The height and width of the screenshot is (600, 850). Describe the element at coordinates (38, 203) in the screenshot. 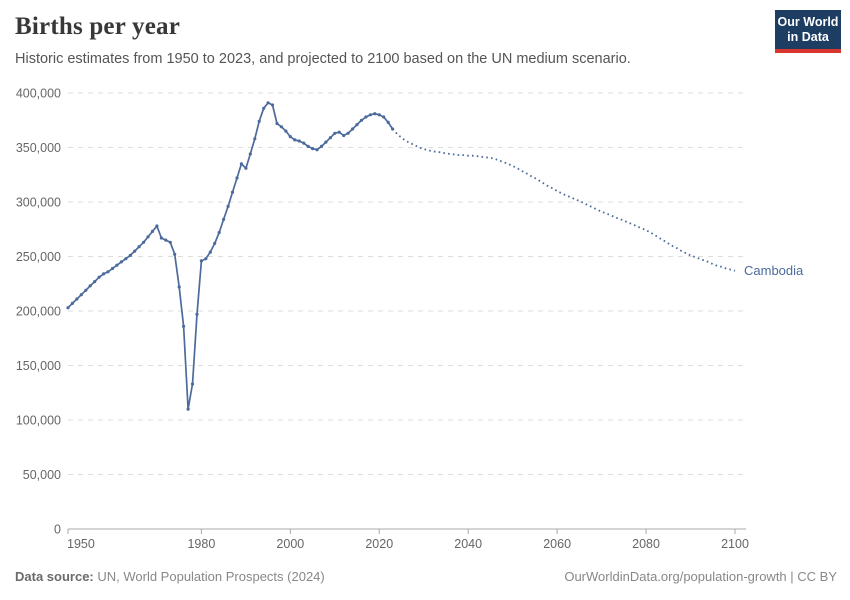

I see `y-axis-tick-label: 300,000` at that location.